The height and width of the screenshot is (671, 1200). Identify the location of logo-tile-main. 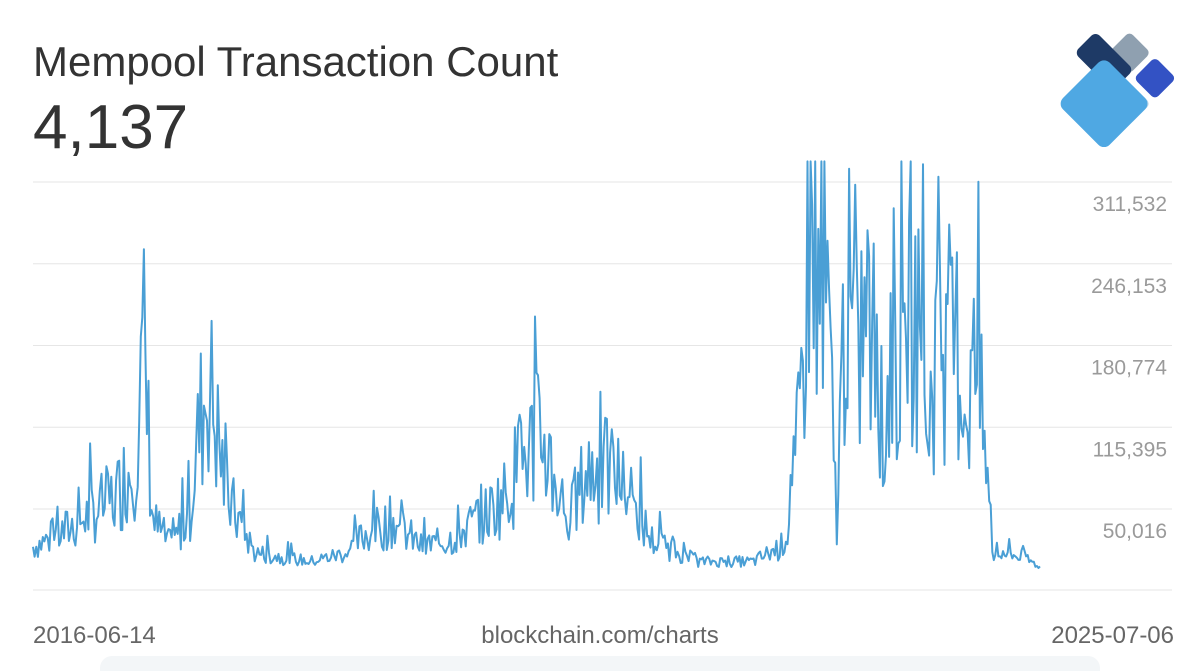
(1104, 104).